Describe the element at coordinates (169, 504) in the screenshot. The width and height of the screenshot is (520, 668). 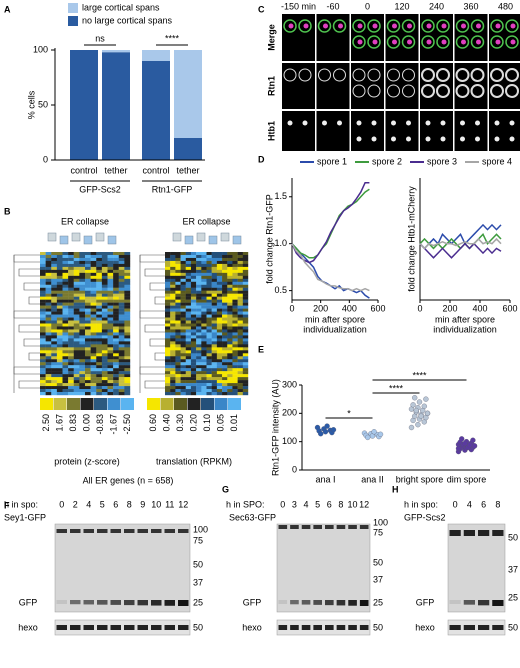
I see `lane-label: 11` at that location.